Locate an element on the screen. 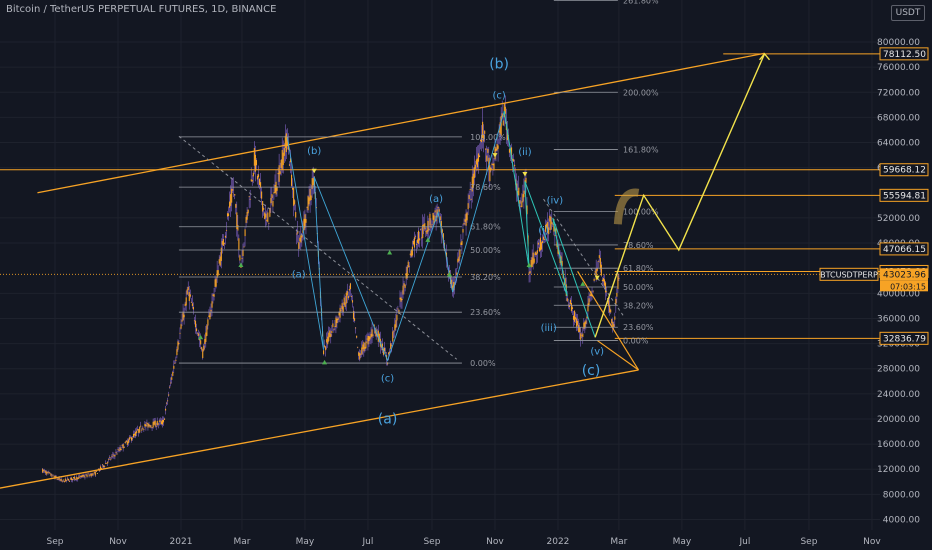  fib-label: 161.80% is located at coordinates (641, 149).